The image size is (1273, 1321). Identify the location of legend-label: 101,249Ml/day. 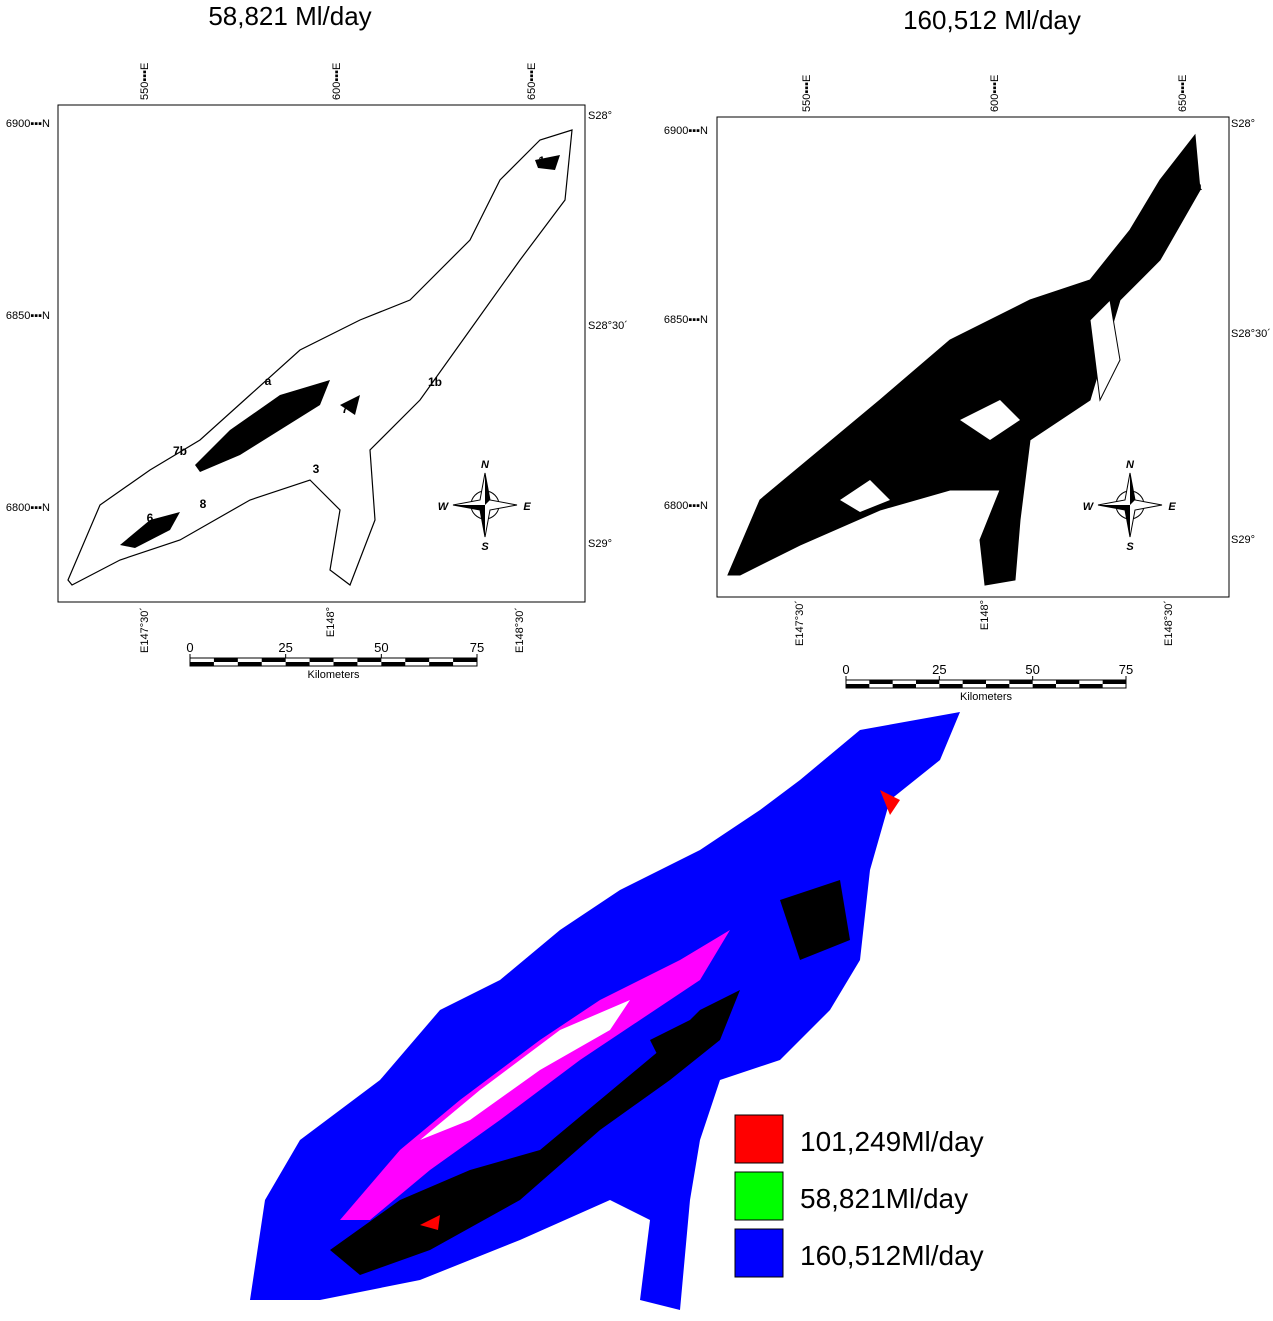
(892, 1141).